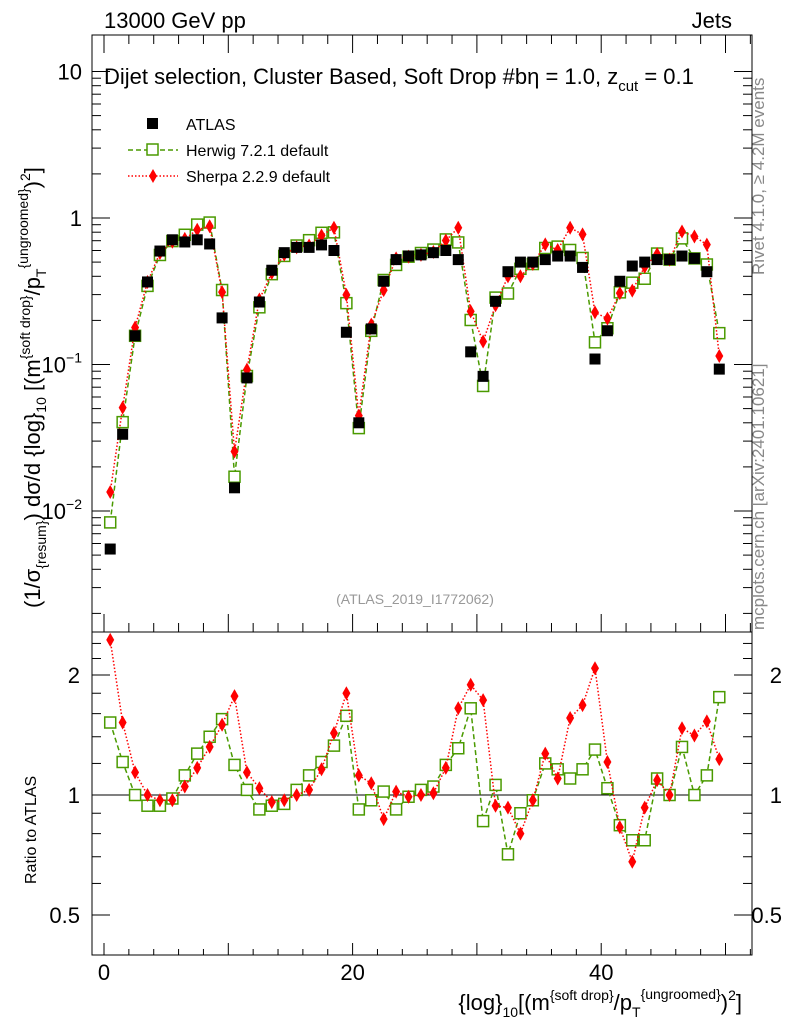  What do you see at coordinates (32, 378) in the screenshot?
I see `ylabel-c: [(m` at bounding box center [32, 378].